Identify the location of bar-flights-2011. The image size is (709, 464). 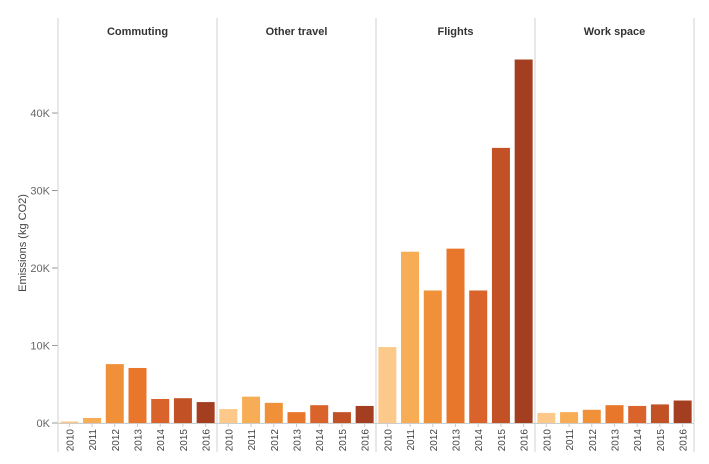
(410, 337).